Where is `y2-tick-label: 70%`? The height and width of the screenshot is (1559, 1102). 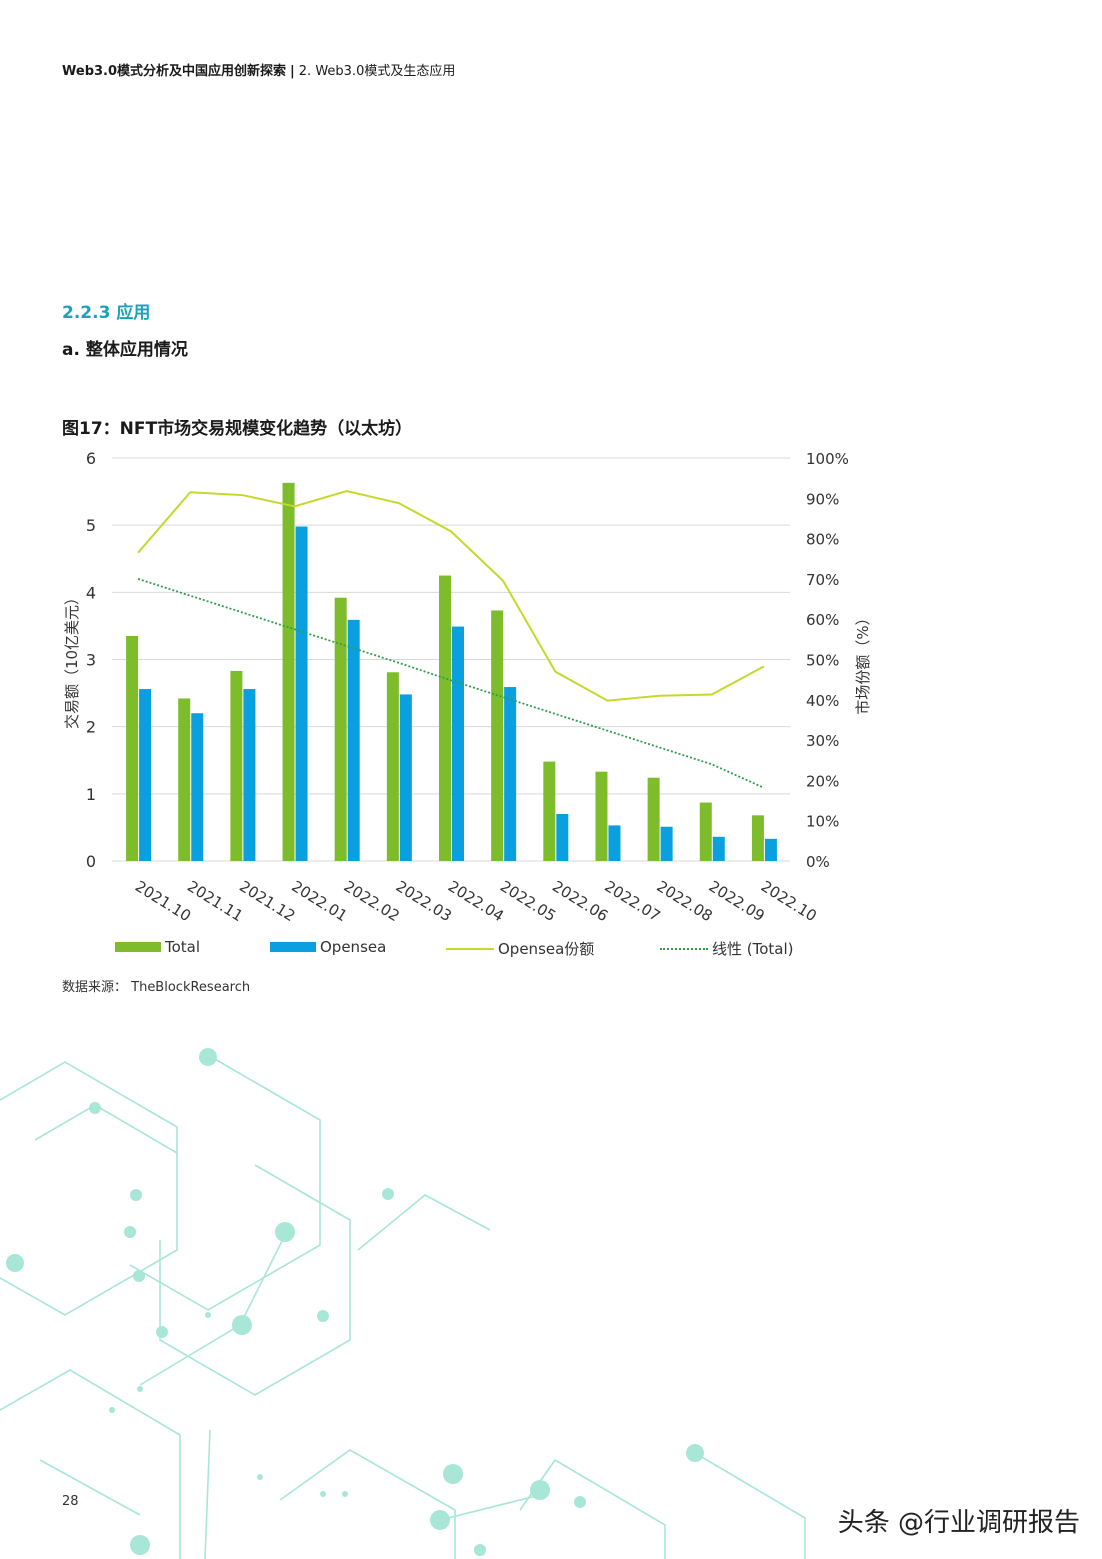
y2-tick-label: 70% is located at coordinates (822, 580).